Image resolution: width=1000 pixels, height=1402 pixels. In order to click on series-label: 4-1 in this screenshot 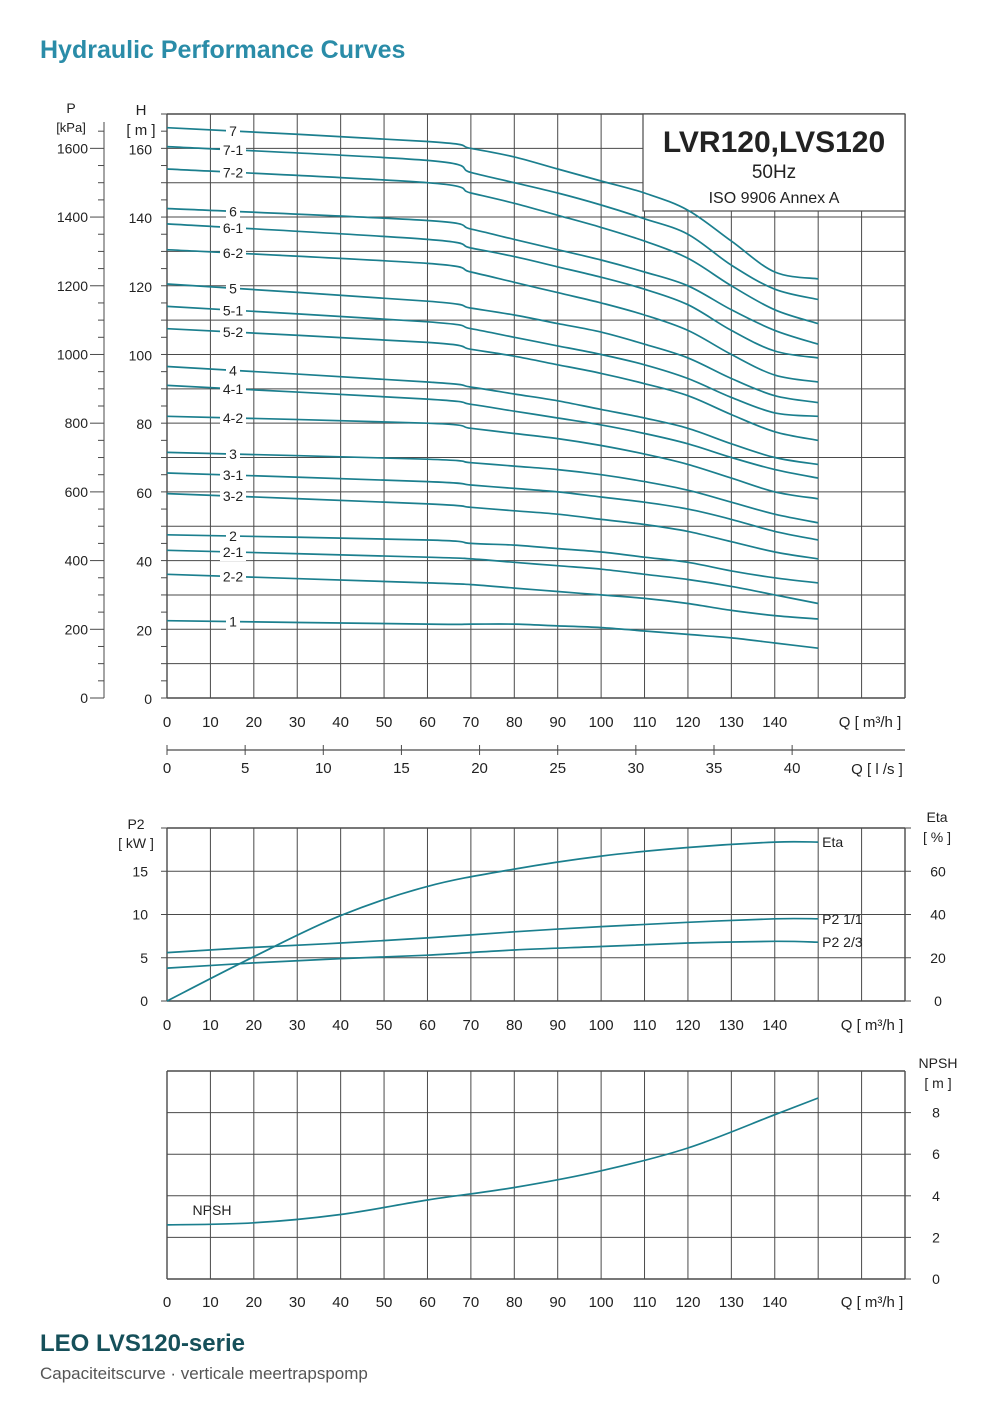, I will do `click(233, 389)`.